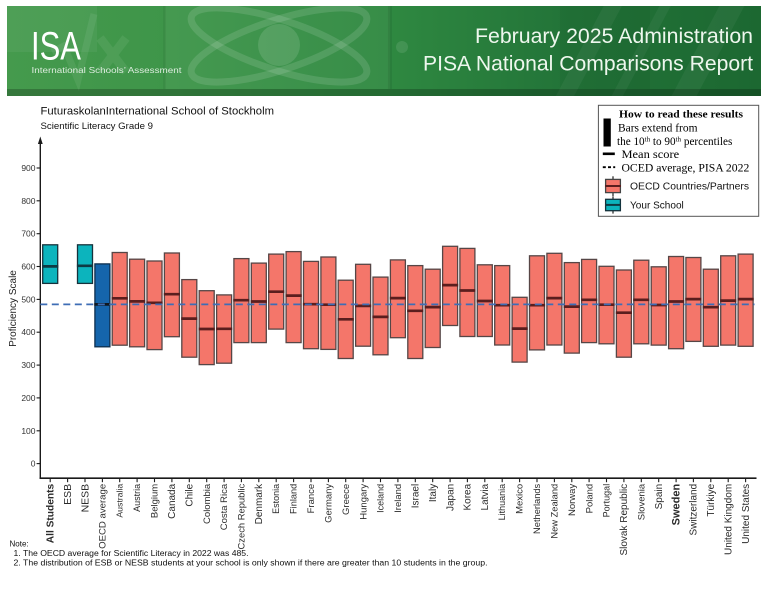  I want to click on svg-text: Japan, so click(450, 497).